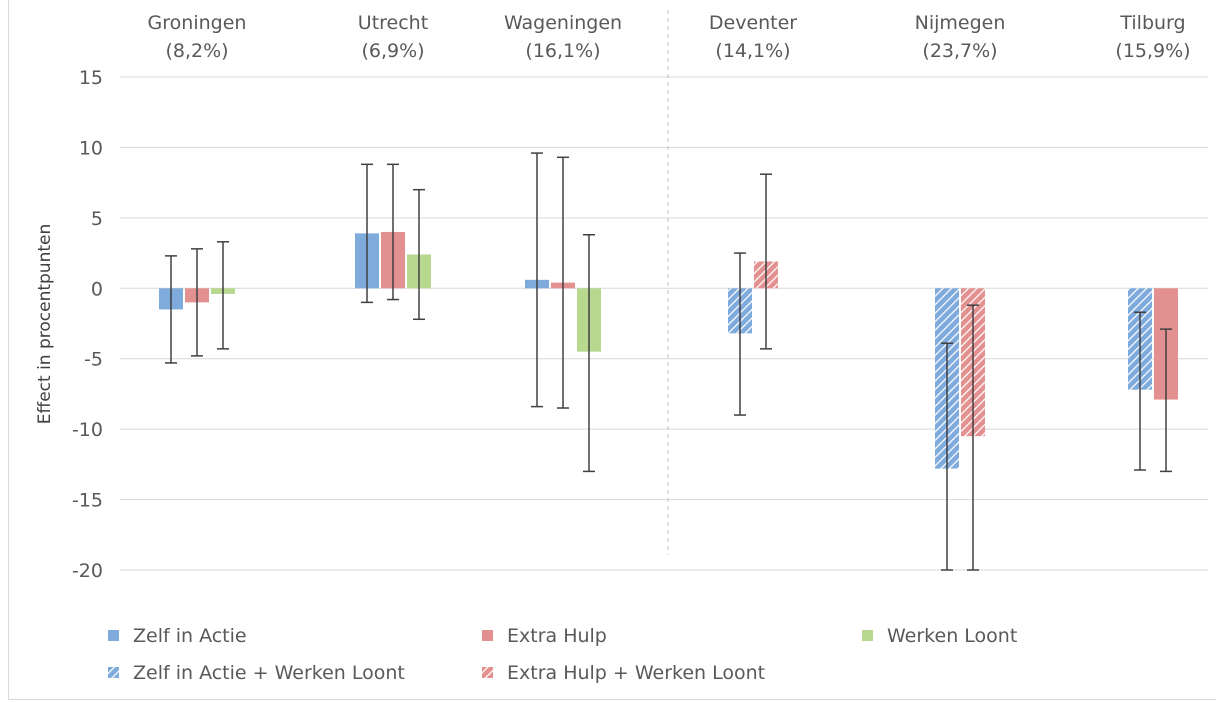  Describe the element at coordinates (113, 672) in the screenshot. I see `legend-swatch-zelf-in-actie-werken-loont` at that location.